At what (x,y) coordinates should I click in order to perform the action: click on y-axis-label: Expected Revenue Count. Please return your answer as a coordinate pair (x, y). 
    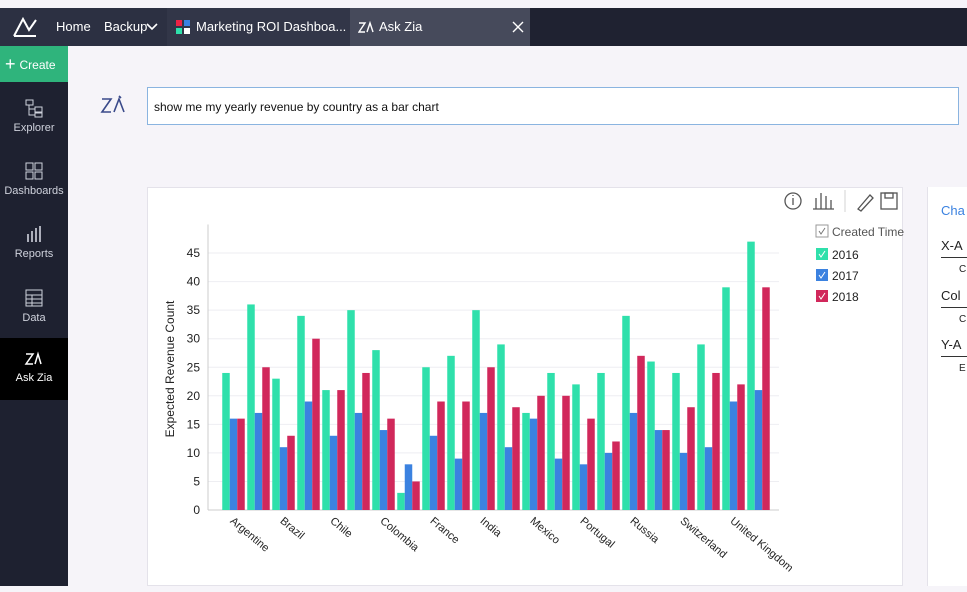
    Looking at the image, I should click on (170, 368).